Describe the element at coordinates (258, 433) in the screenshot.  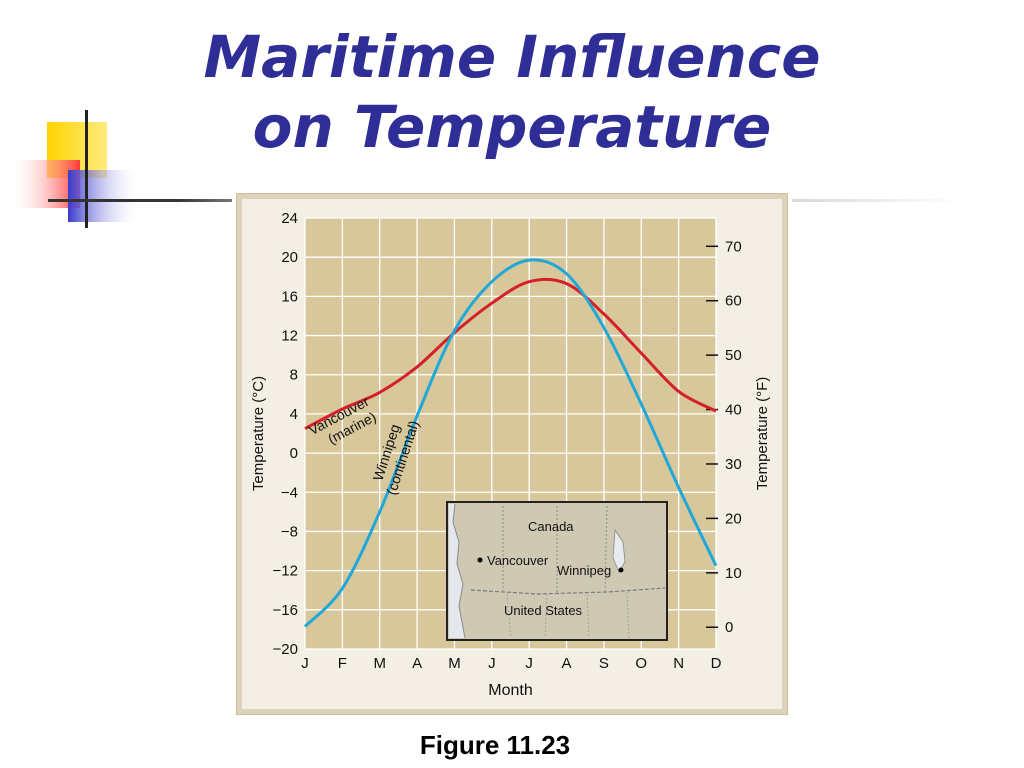
I see `y-axis-label: Temperature (°C)` at that location.